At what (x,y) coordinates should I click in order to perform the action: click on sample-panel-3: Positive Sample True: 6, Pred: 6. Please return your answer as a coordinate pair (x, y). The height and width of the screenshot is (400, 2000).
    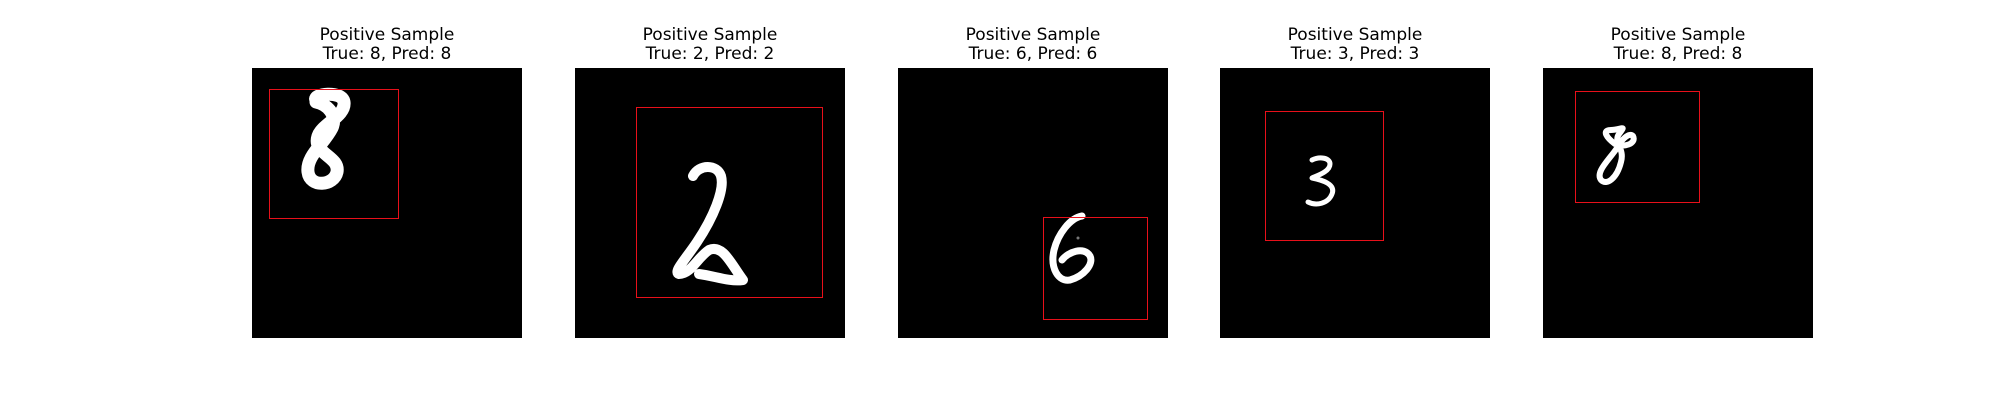
    Looking at the image, I should click on (1033, 200).